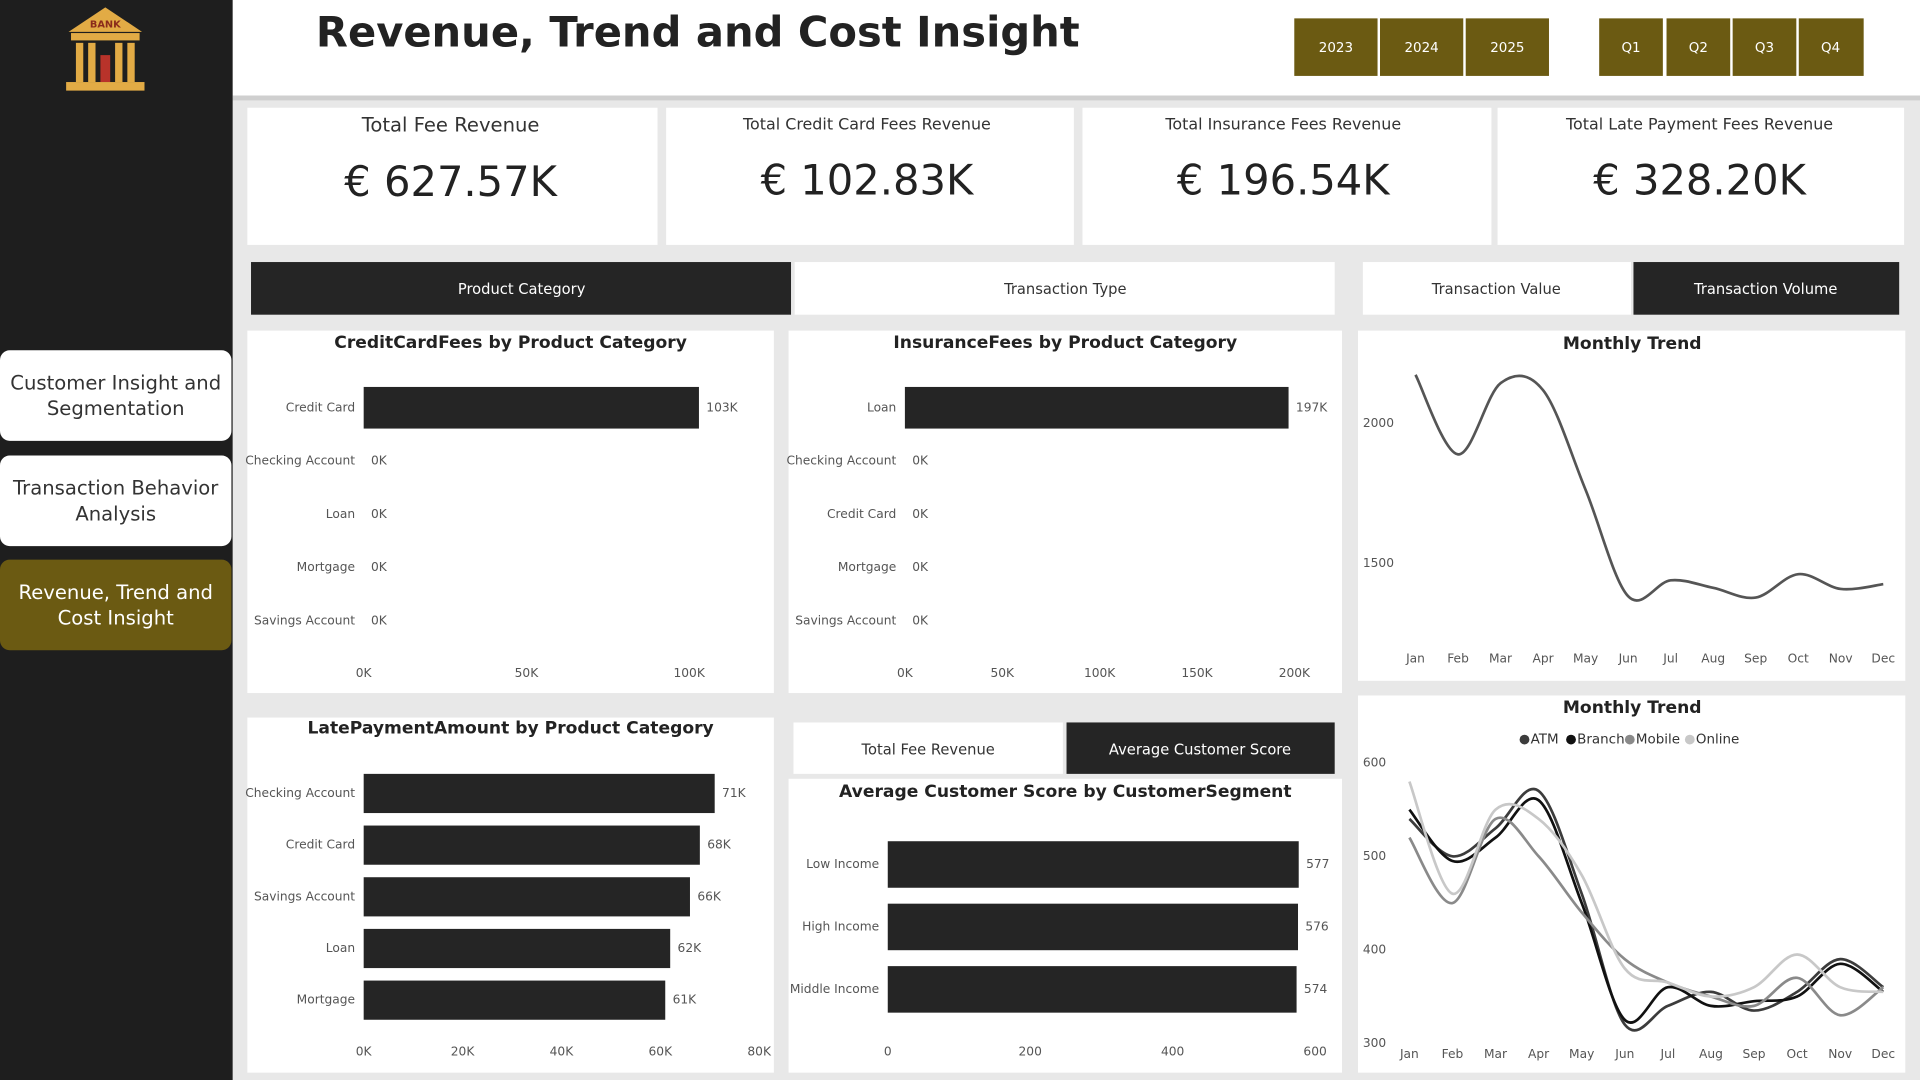 The width and height of the screenshot is (1920, 1080). I want to click on tab-label: Average Customer Score, so click(1200, 750).